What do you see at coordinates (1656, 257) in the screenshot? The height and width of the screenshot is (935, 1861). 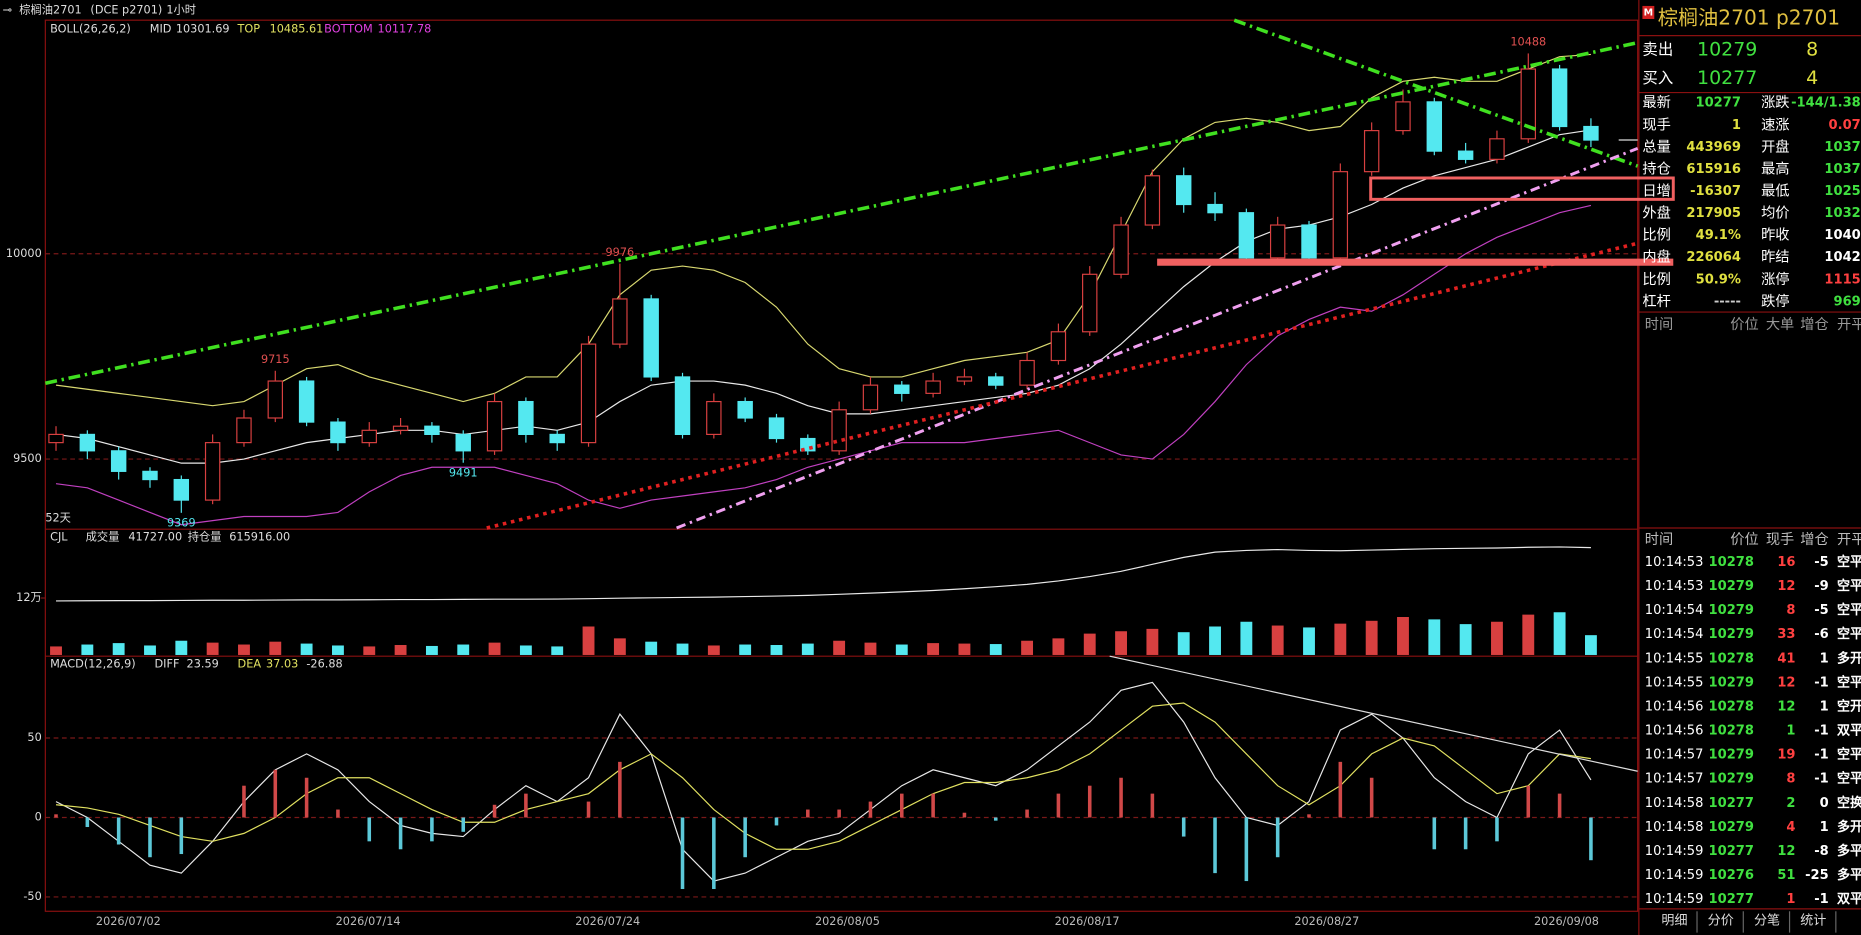 I see `quote-label: 内盘` at bounding box center [1656, 257].